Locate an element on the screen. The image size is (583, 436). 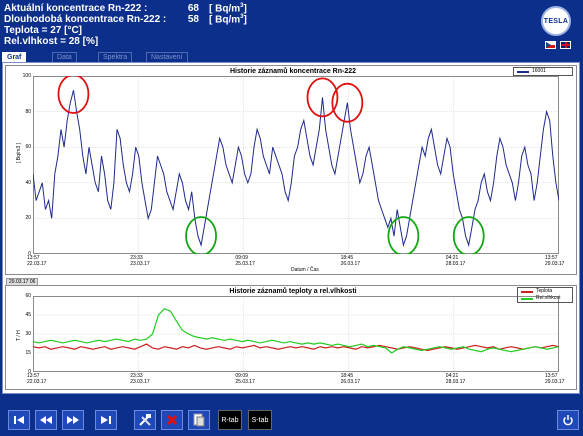
export-icon is located at coordinates (199, 420).